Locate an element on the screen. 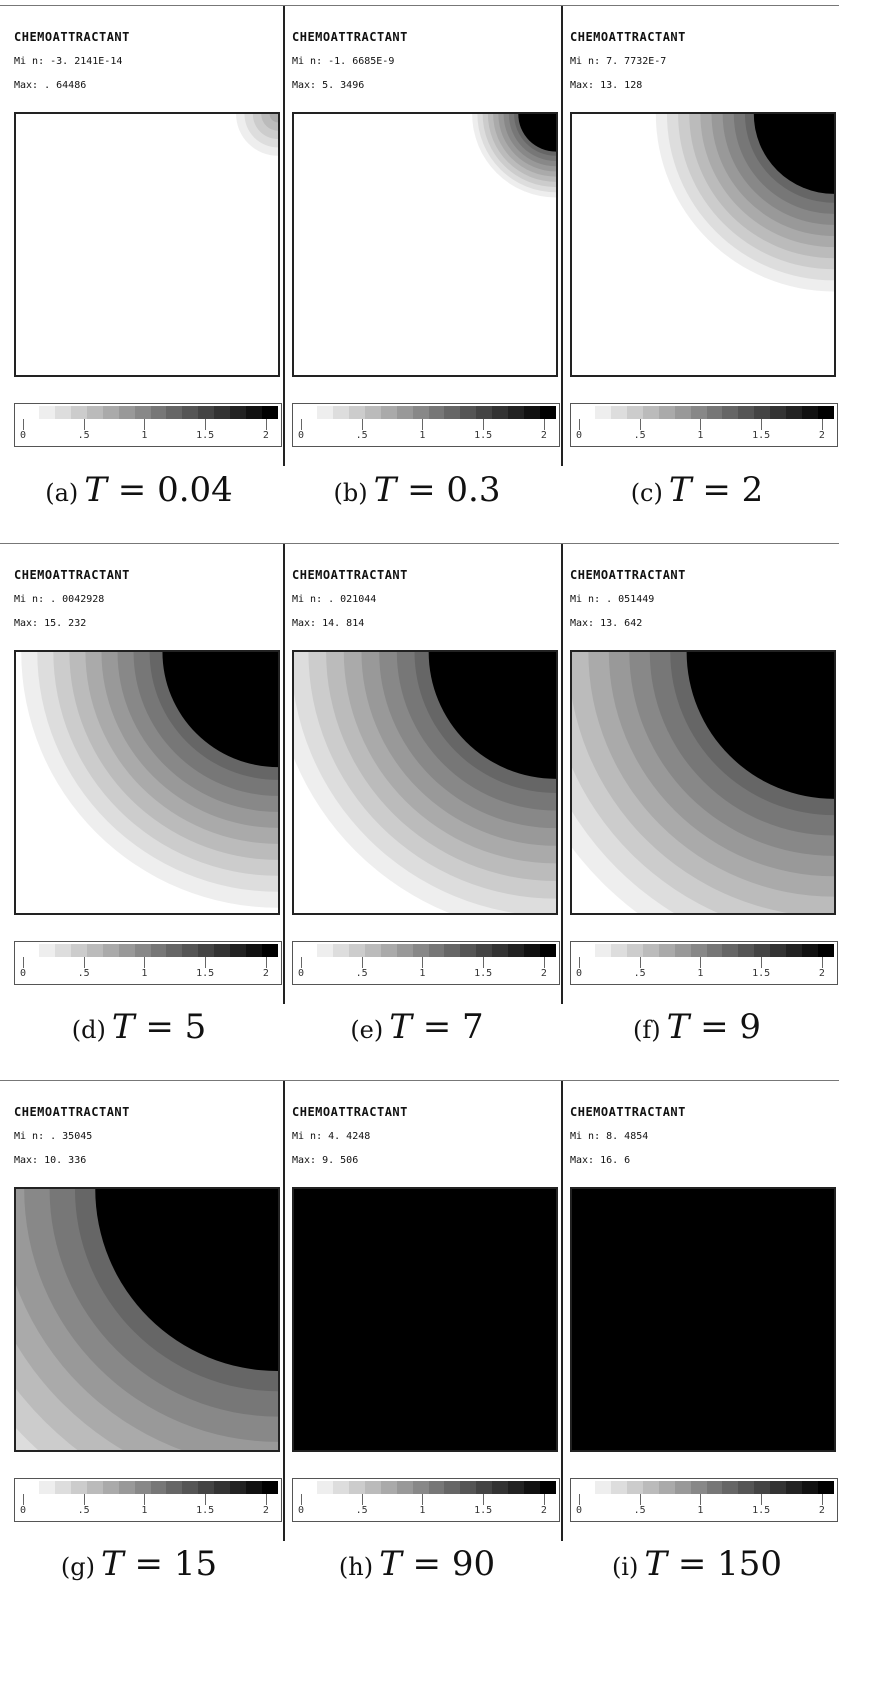 The width and height of the screenshot is (891, 1700). caption-letter: (d) is located at coordinates (88, 1030).